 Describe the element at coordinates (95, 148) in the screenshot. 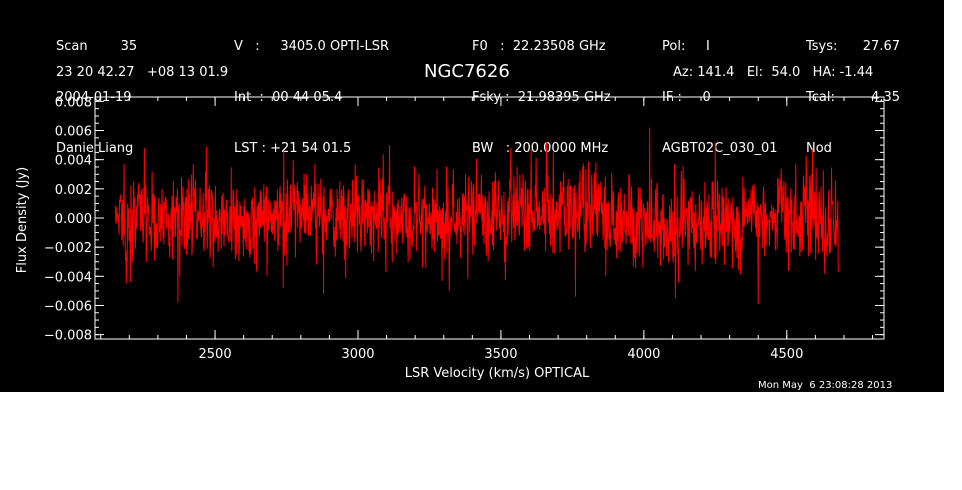

I see `observer-label: Danie Liang` at that location.